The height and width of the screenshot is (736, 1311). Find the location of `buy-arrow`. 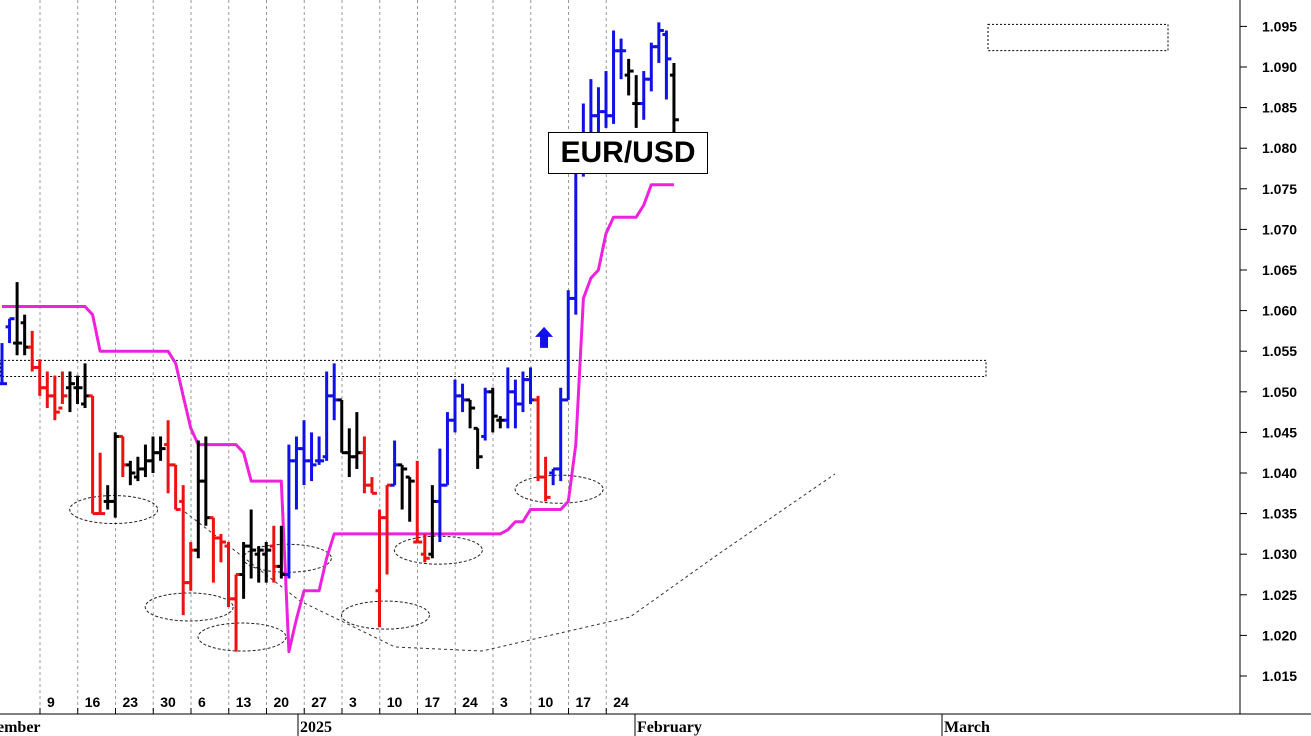

buy-arrow is located at coordinates (544, 337).